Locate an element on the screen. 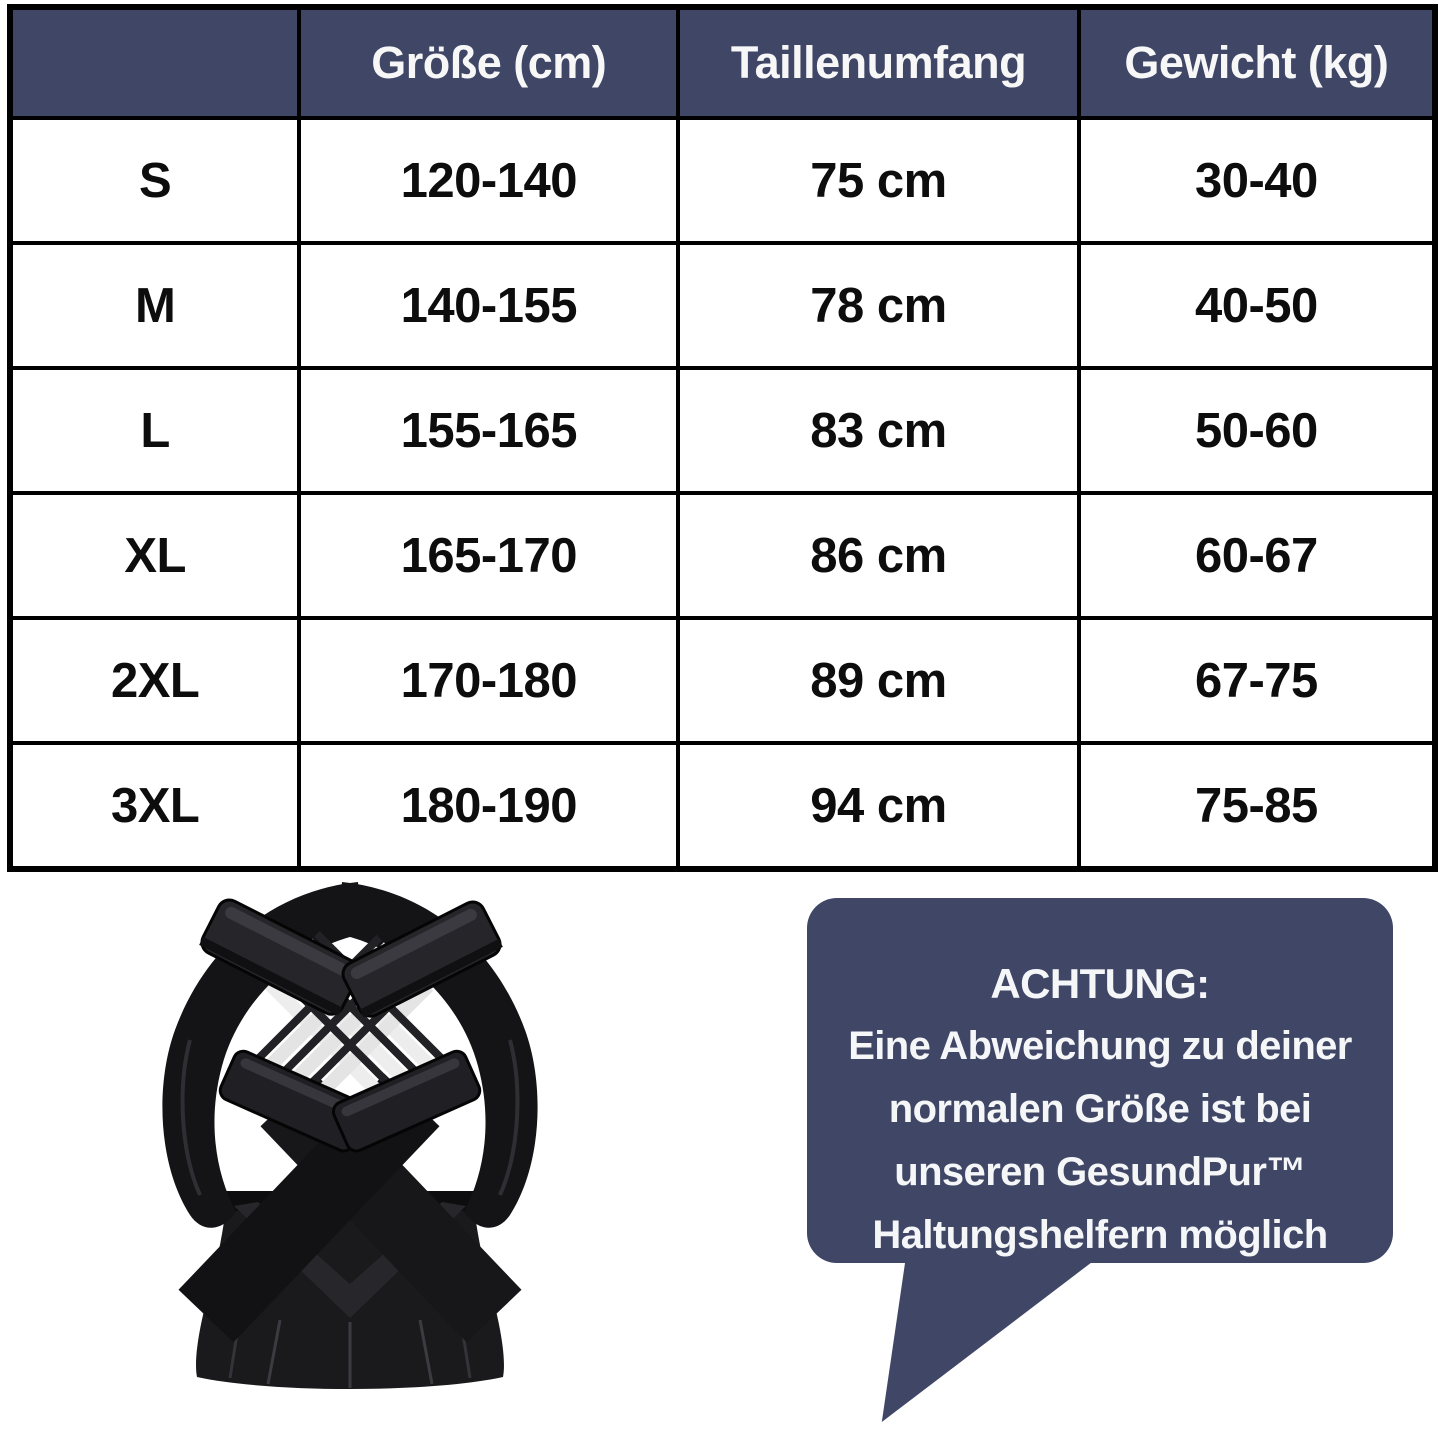 The width and height of the screenshot is (1445, 1445). value-cell: 75-85 is located at coordinates (1257, 806).